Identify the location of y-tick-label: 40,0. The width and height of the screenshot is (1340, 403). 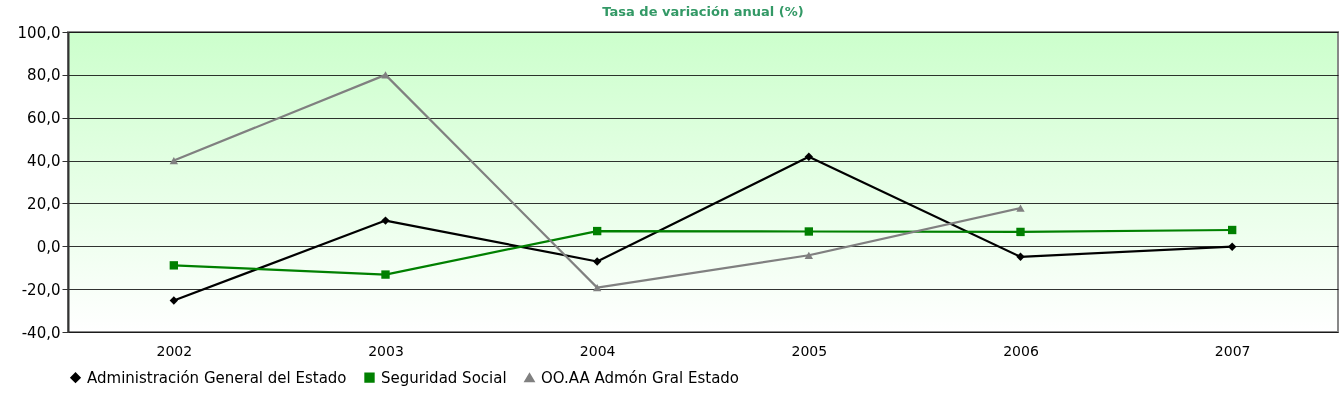
(44, 161).